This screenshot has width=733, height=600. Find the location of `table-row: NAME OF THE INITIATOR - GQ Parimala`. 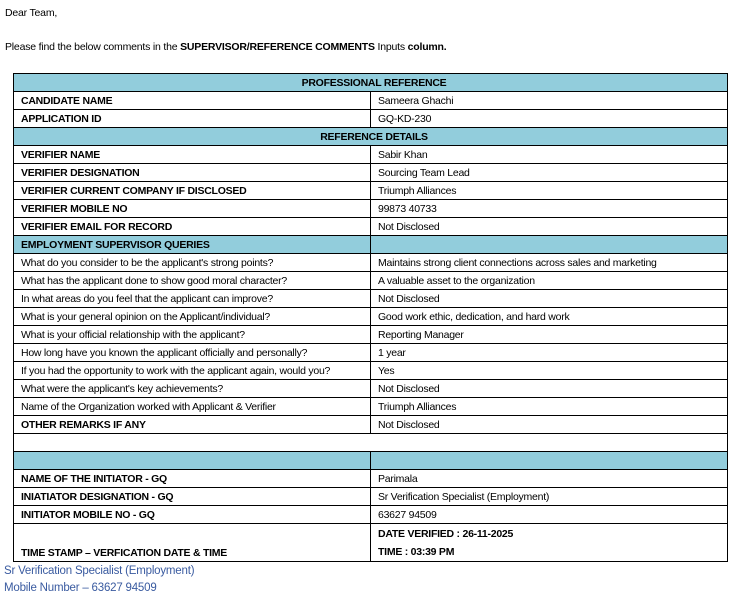

table-row: NAME OF THE INITIATOR - GQ Parimala is located at coordinates (370, 478).